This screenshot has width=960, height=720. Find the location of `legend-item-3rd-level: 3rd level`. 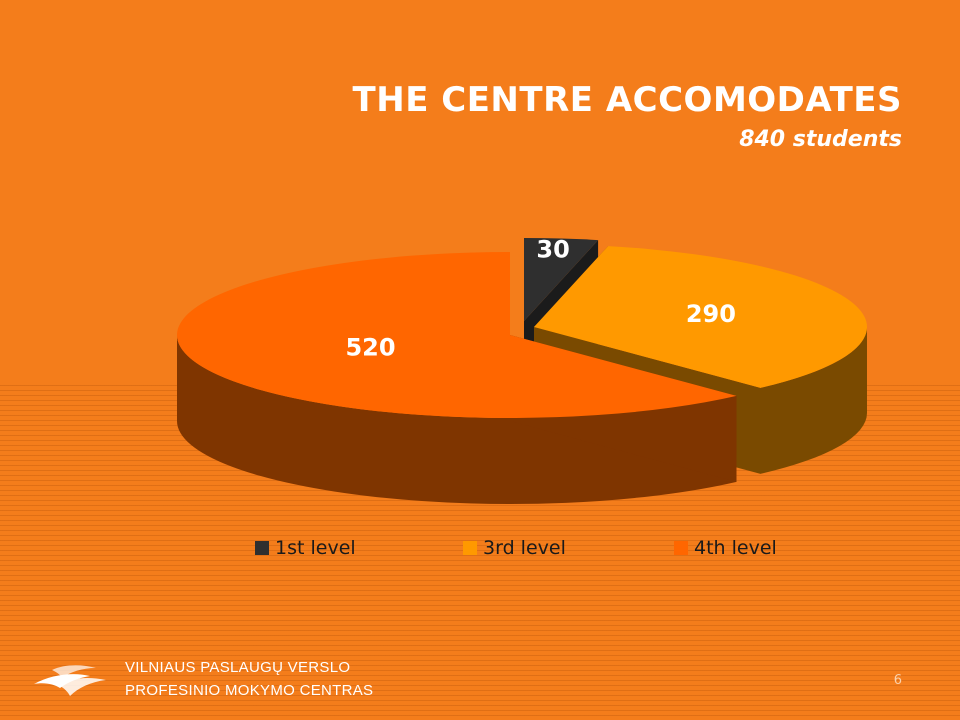

legend-item-3rd-level: 3rd level is located at coordinates (514, 548).